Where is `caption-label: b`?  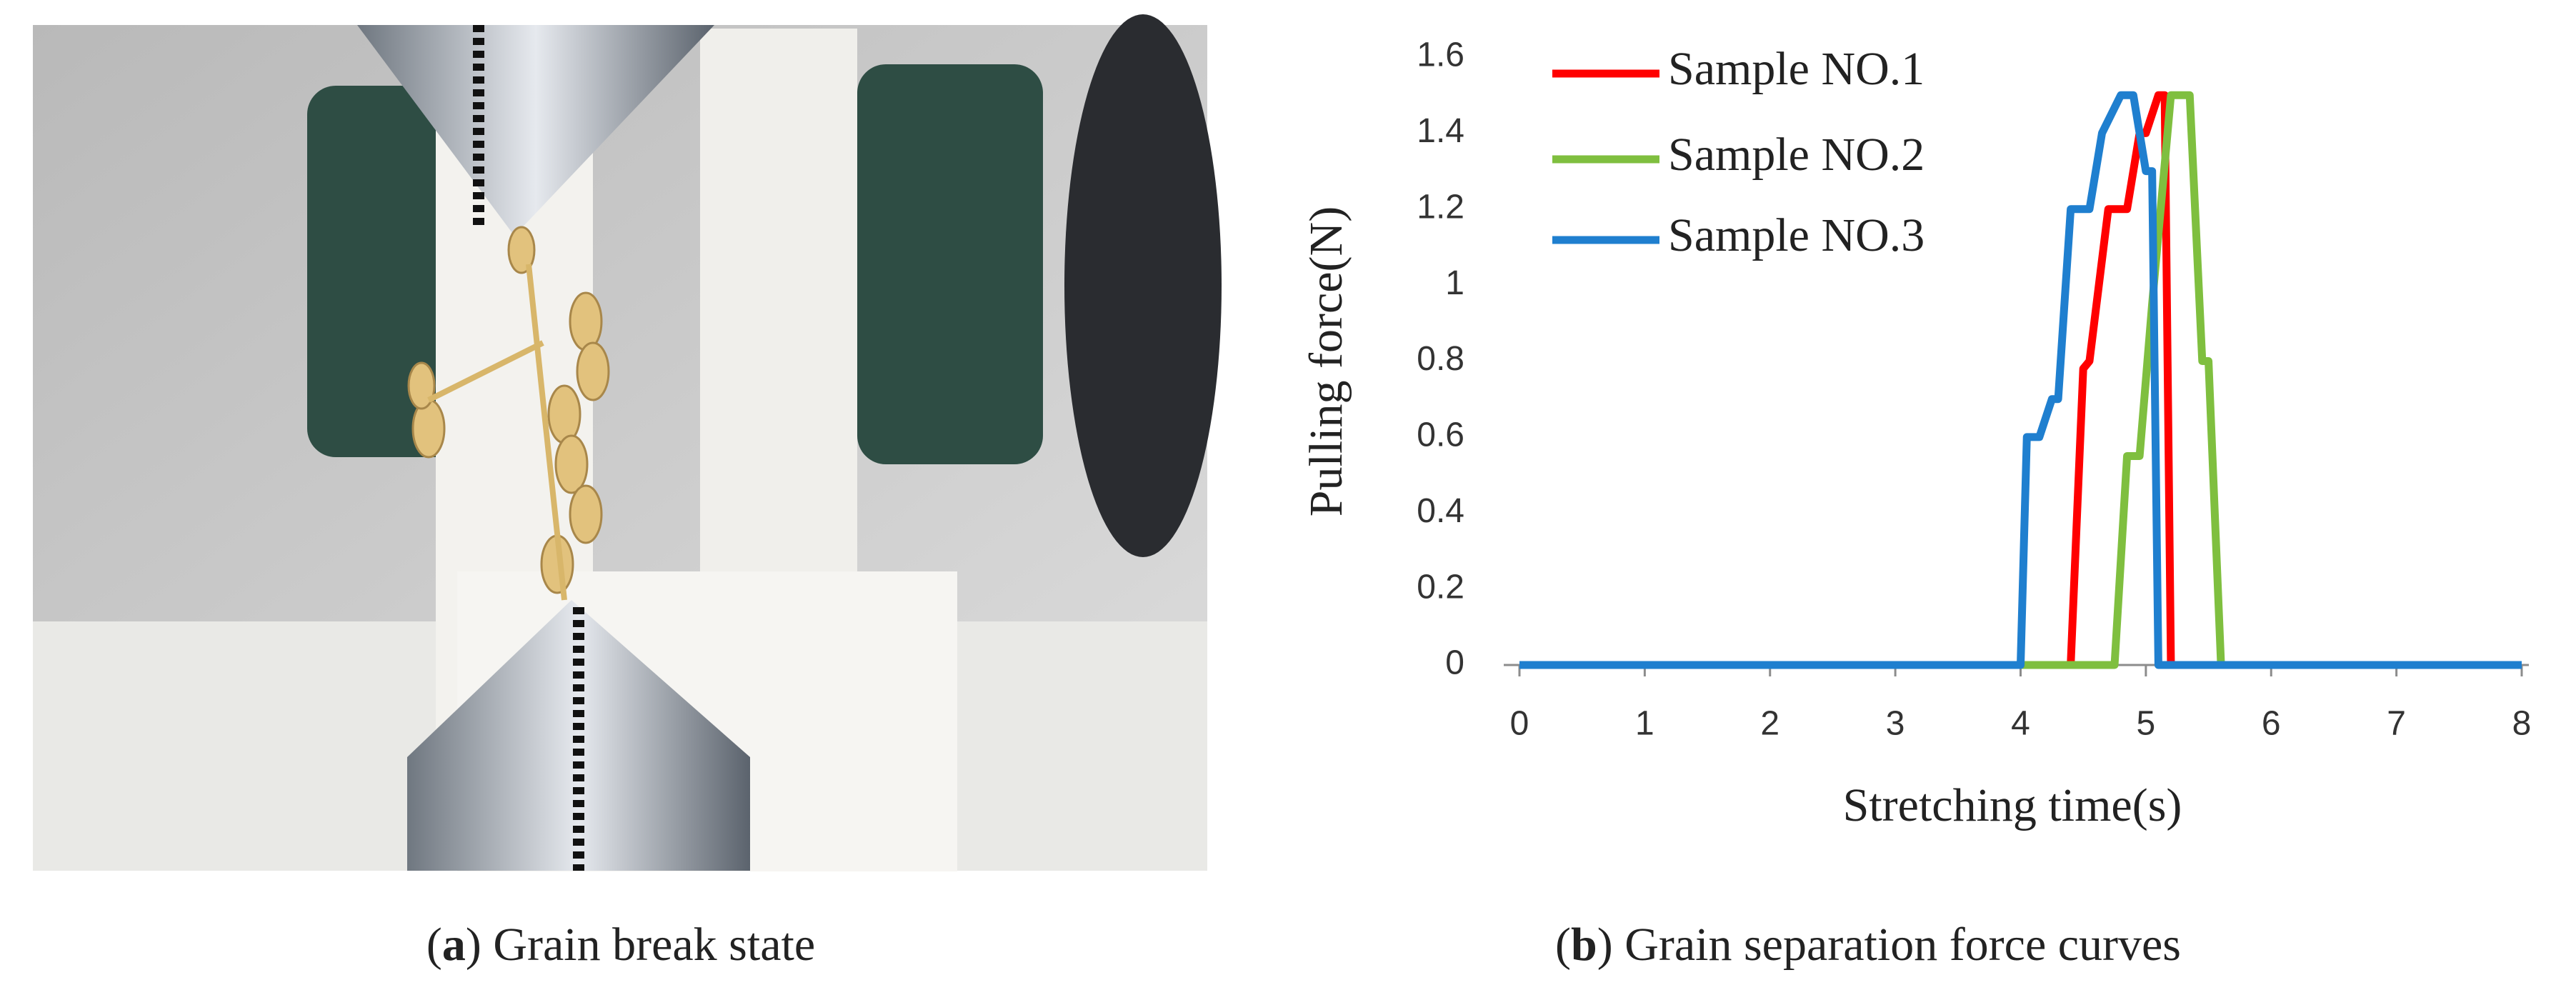
caption-label: b is located at coordinates (1584, 945).